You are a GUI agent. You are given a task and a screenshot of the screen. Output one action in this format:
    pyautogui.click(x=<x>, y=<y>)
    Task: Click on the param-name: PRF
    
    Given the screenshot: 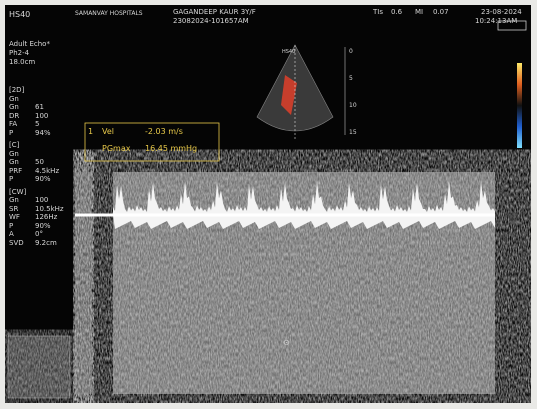 What is the action you would take?
    pyautogui.click(x=16, y=170)
    